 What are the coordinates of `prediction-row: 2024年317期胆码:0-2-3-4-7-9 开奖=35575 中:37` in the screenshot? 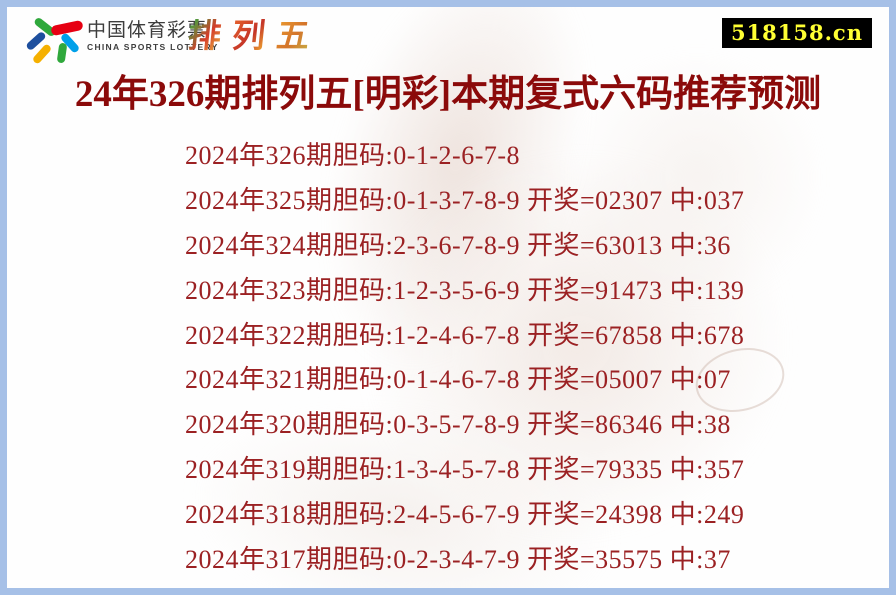 It's located at (458, 559).